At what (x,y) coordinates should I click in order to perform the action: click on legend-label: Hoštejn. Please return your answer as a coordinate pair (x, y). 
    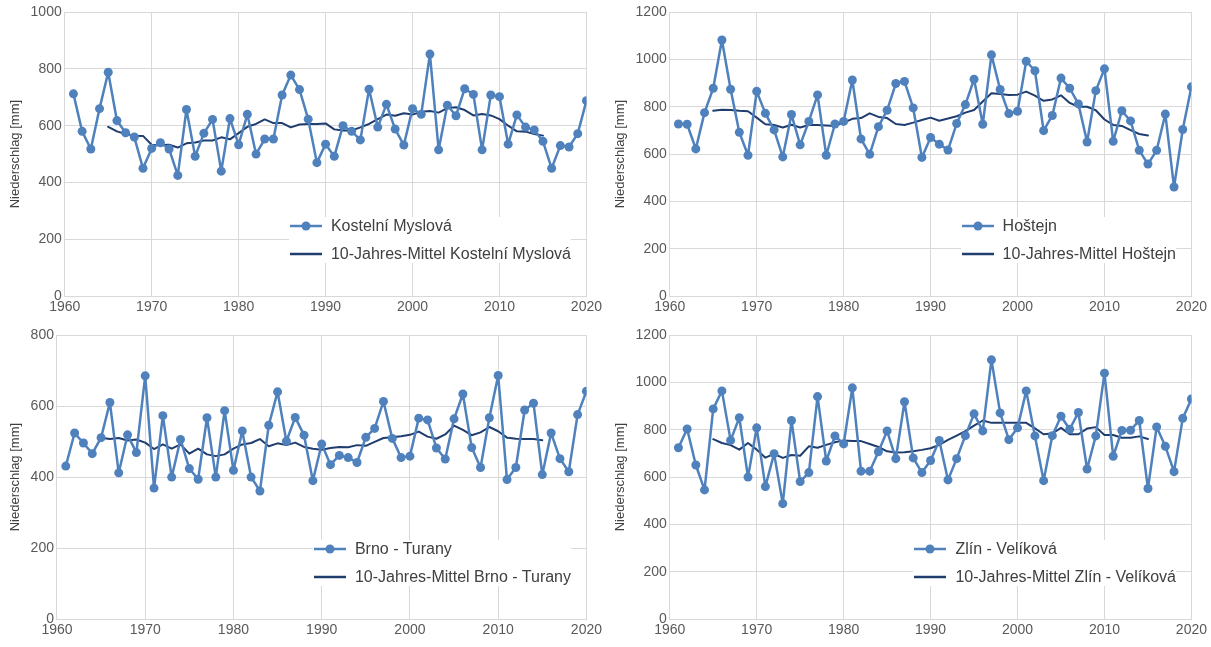
    Looking at the image, I should click on (1029, 226).